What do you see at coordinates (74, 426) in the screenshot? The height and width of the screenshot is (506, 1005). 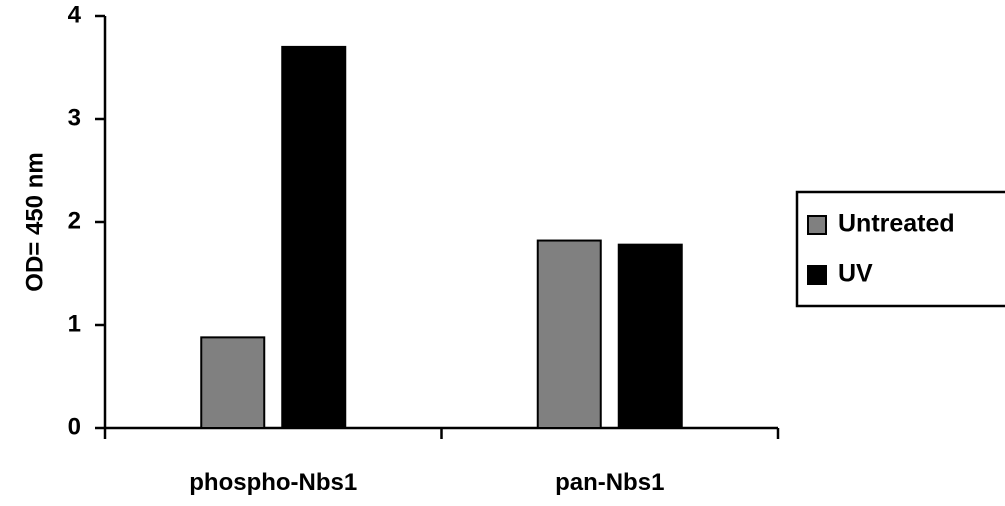 I see `y-tick-label: 0` at bounding box center [74, 426].